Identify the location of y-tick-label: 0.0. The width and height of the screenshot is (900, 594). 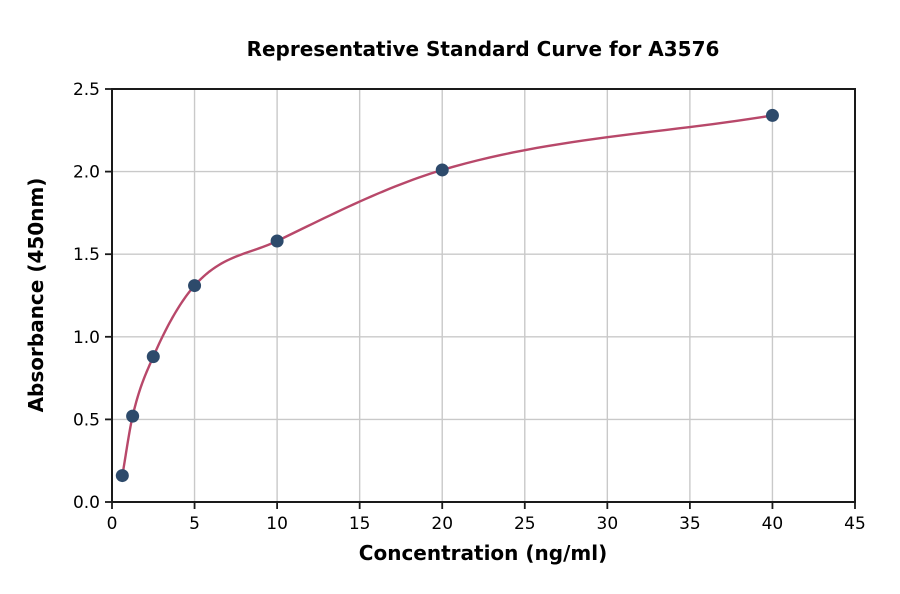
(86, 503).